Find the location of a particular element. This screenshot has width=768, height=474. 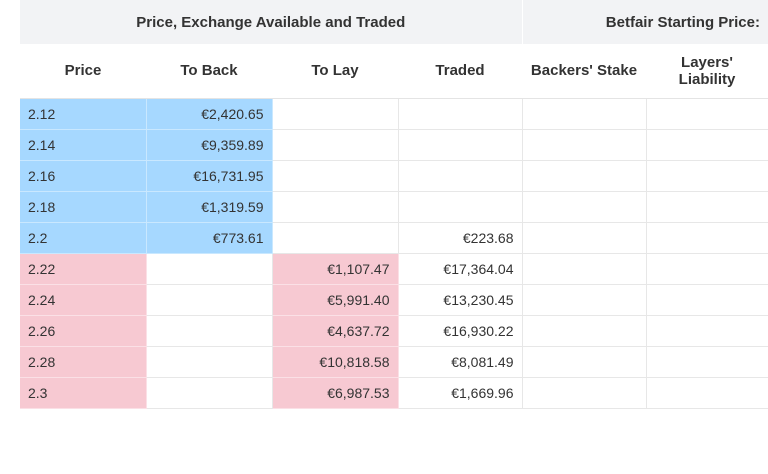

traded-cell: €1,669.96 is located at coordinates (460, 393).